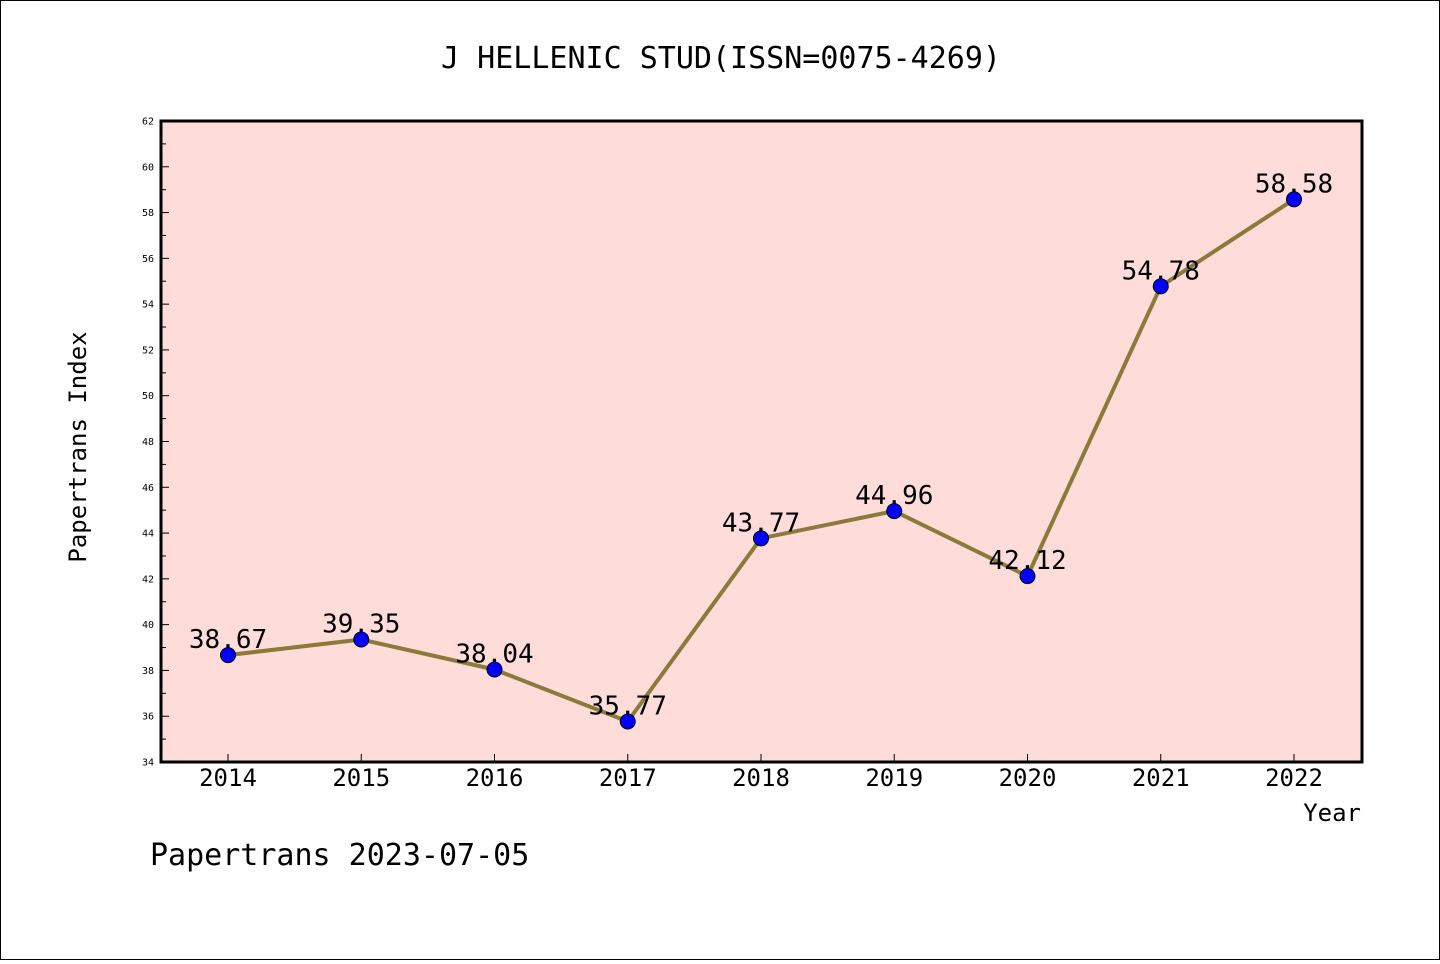  I want to click on x-tick-label: 2016, so click(495, 778).